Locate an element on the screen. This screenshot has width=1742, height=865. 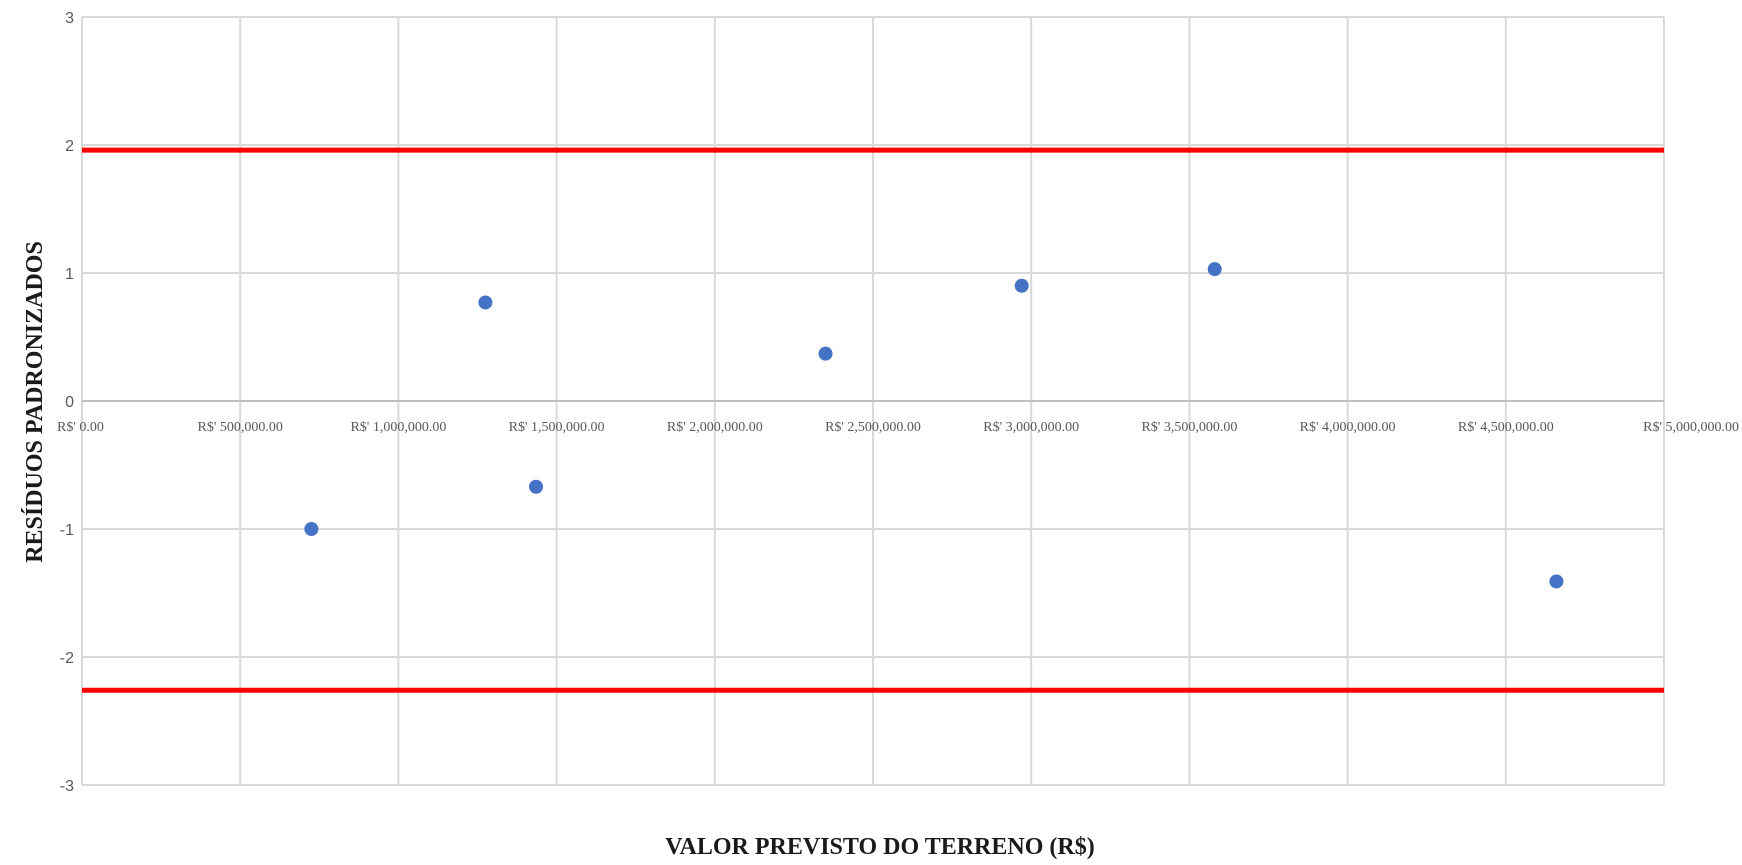
x-tick-label: R$' 1,500,000.00 is located at coordinates (557, 427).